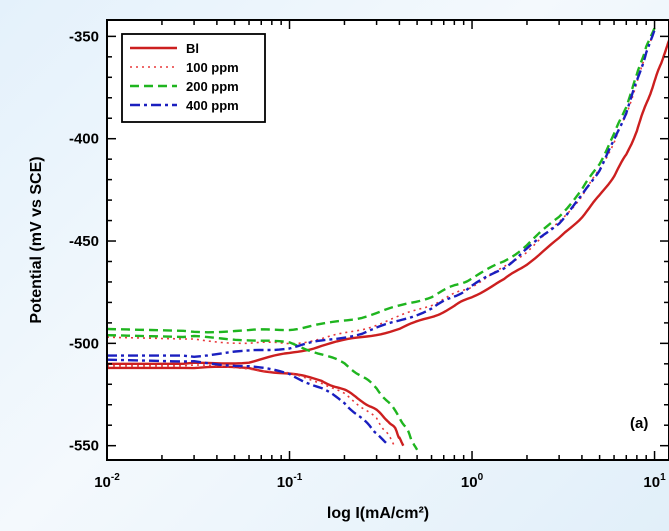 Image resolution: width=669 pixels, height=531 pixels. I want to click on legend-label-100-ppm: 100 ppm, so click(212, 67).